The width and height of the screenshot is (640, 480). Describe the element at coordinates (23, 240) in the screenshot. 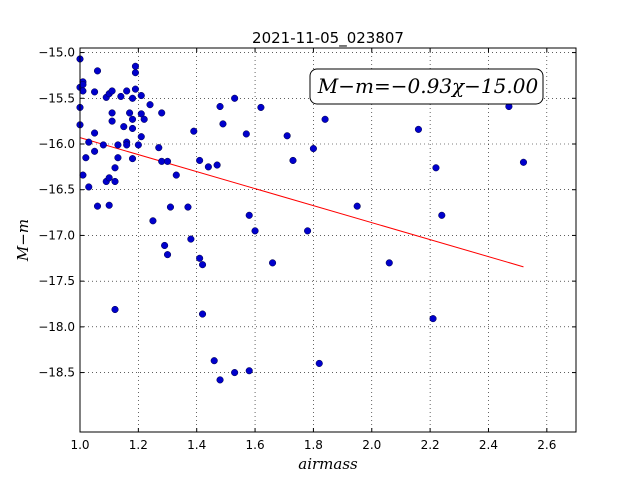

I see `y-axis-label: M−m` at that location.